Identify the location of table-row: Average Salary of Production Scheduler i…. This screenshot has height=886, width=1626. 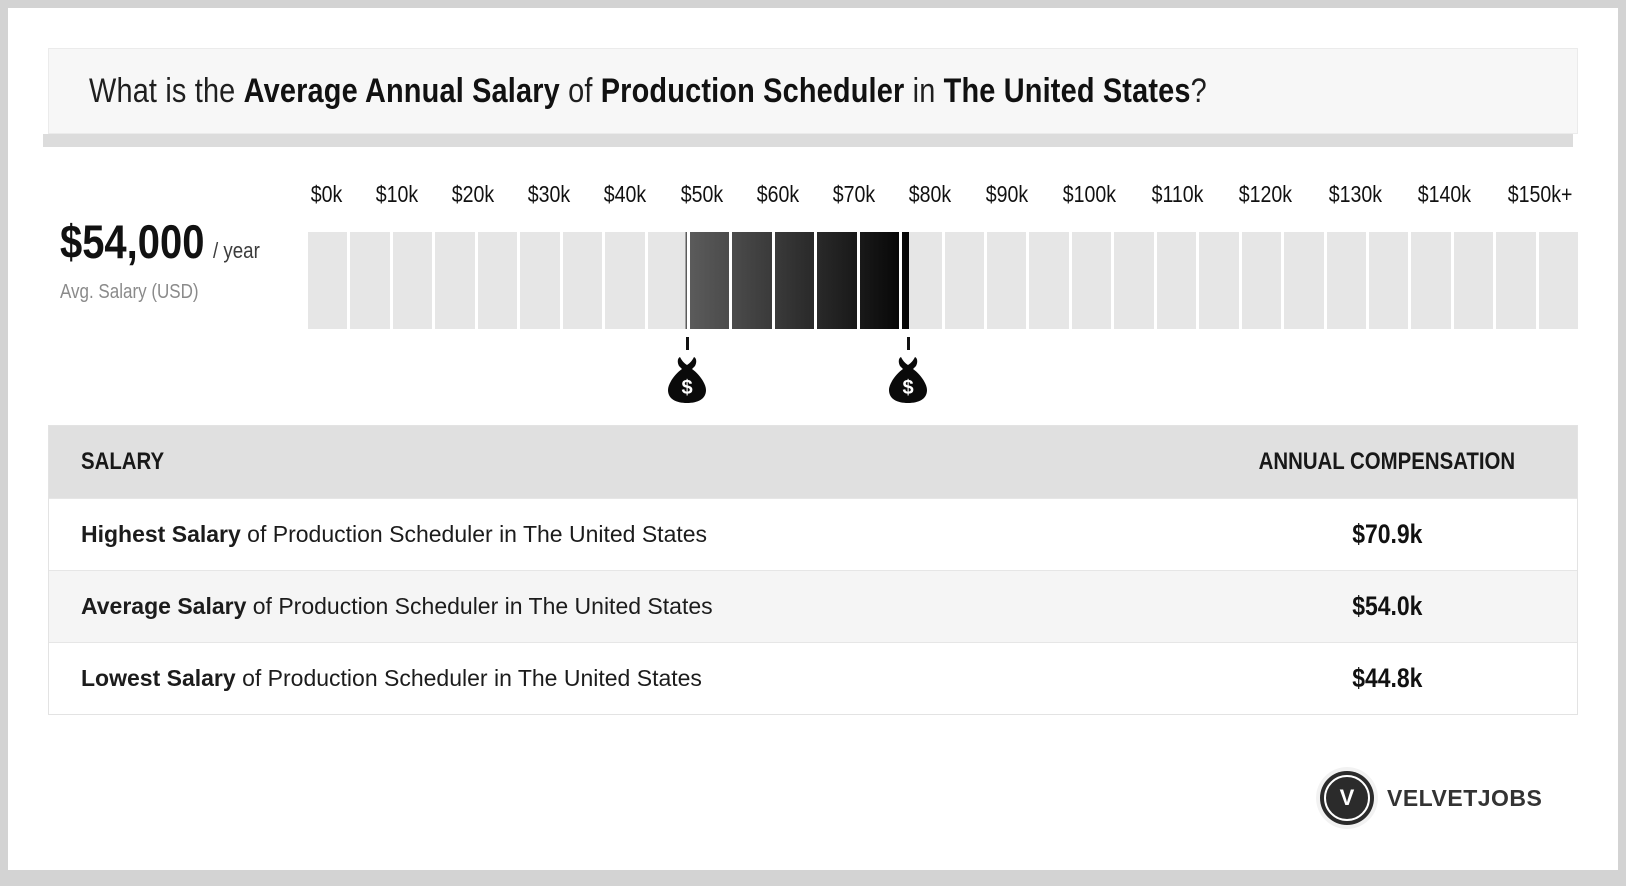
(813, 606).